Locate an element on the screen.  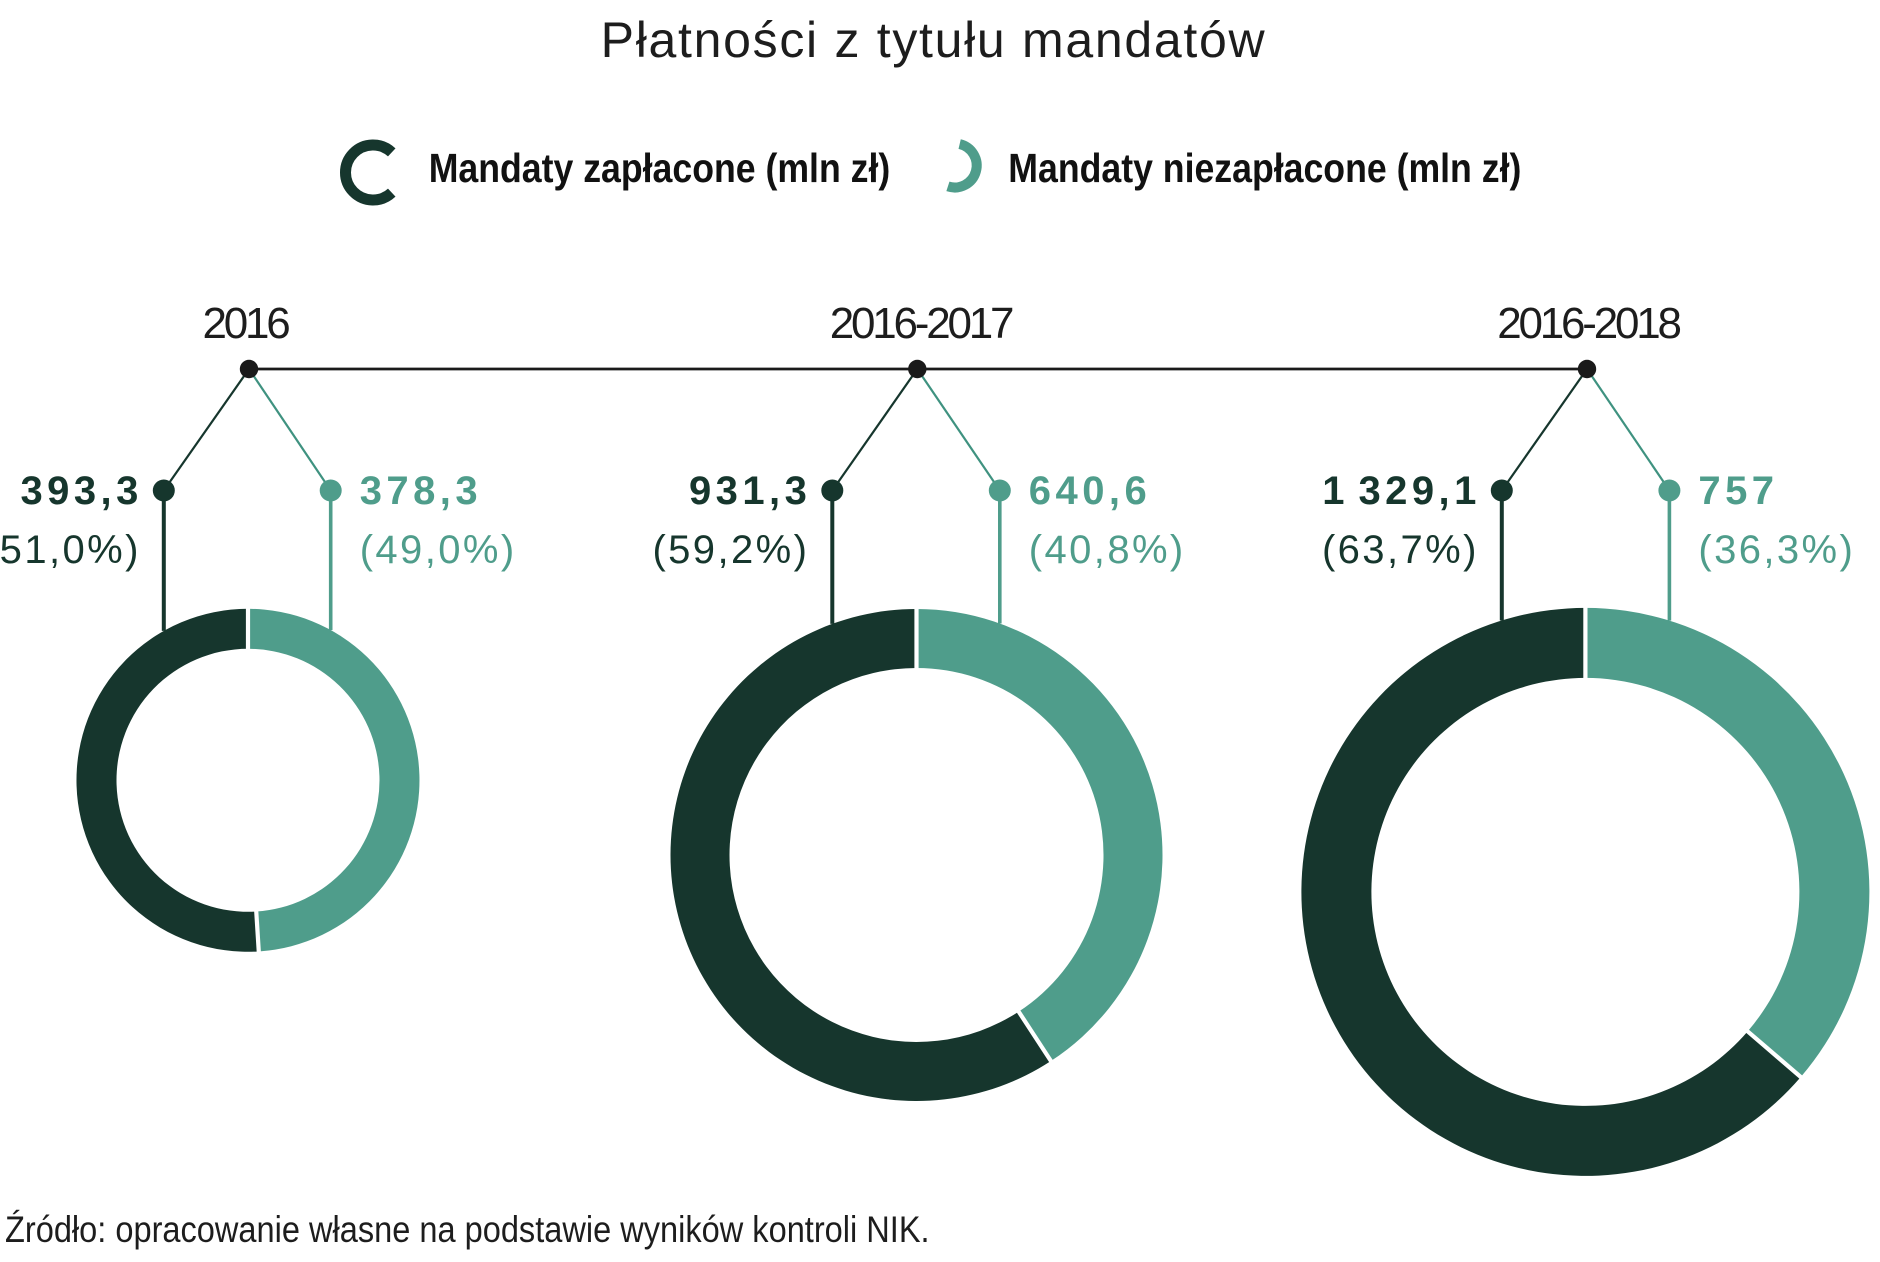
svg-text: (63,7%) is located at coordinates (1400, 550).